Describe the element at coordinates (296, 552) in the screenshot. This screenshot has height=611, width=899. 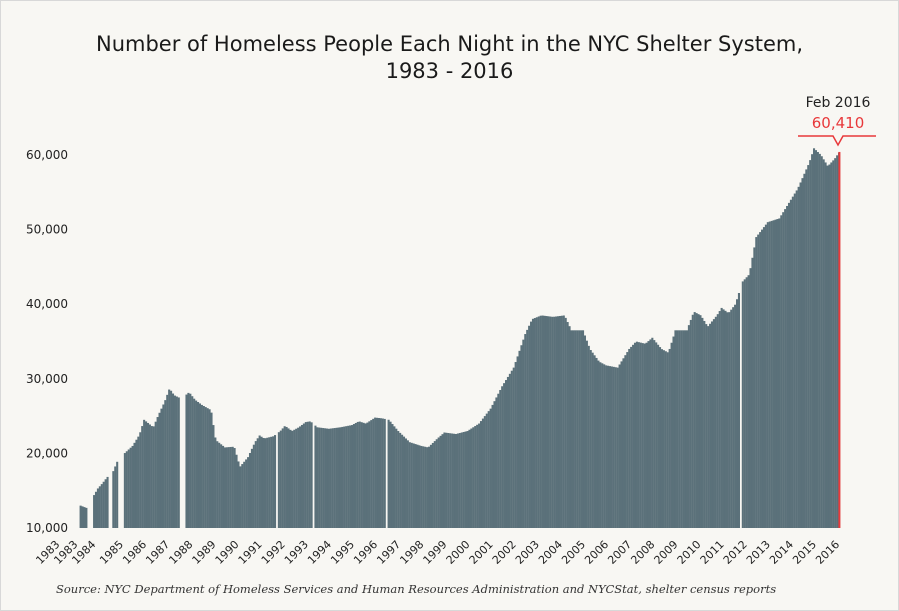
I see `x-tick-label: 1993` at that location.